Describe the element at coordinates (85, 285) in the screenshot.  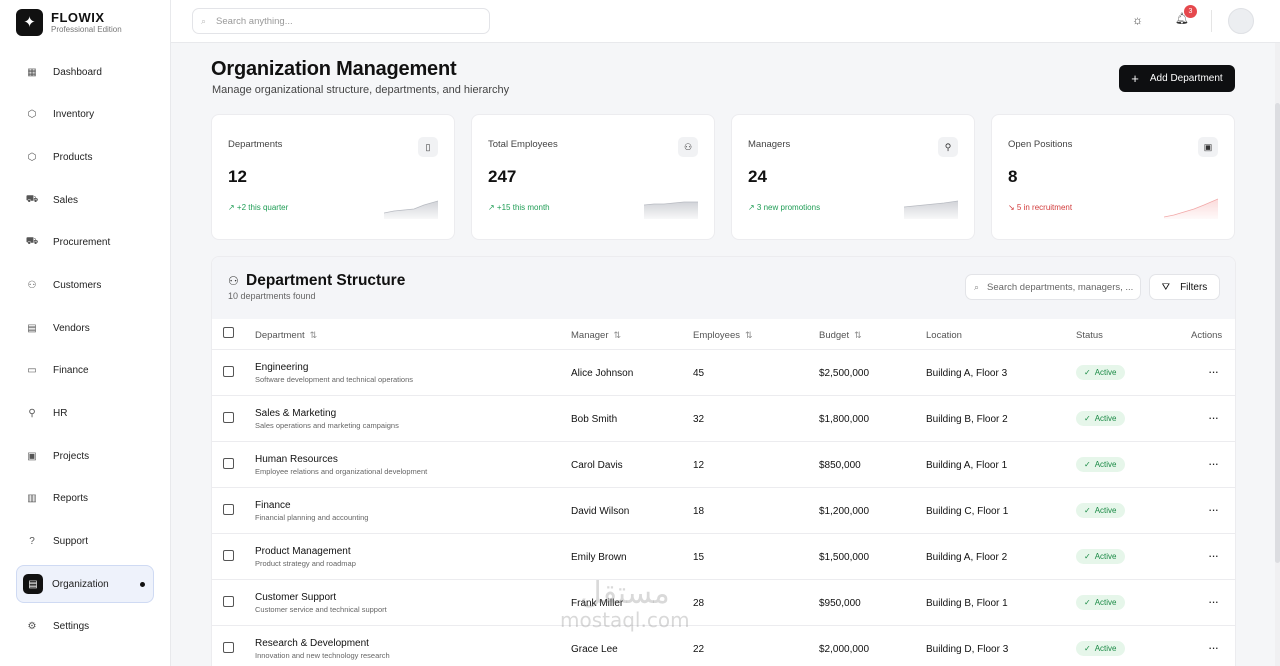
I see `sidebar-item-customers: ⚇ Customers` at that location.